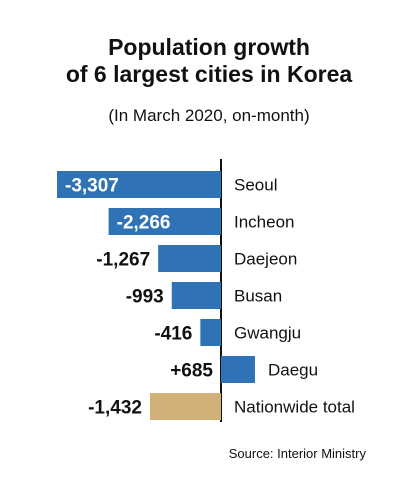  What do you see at coordinates (173, 334) in the screenshot?
I see `value-label-gwangju: -416` at bounding box center [173, 334].